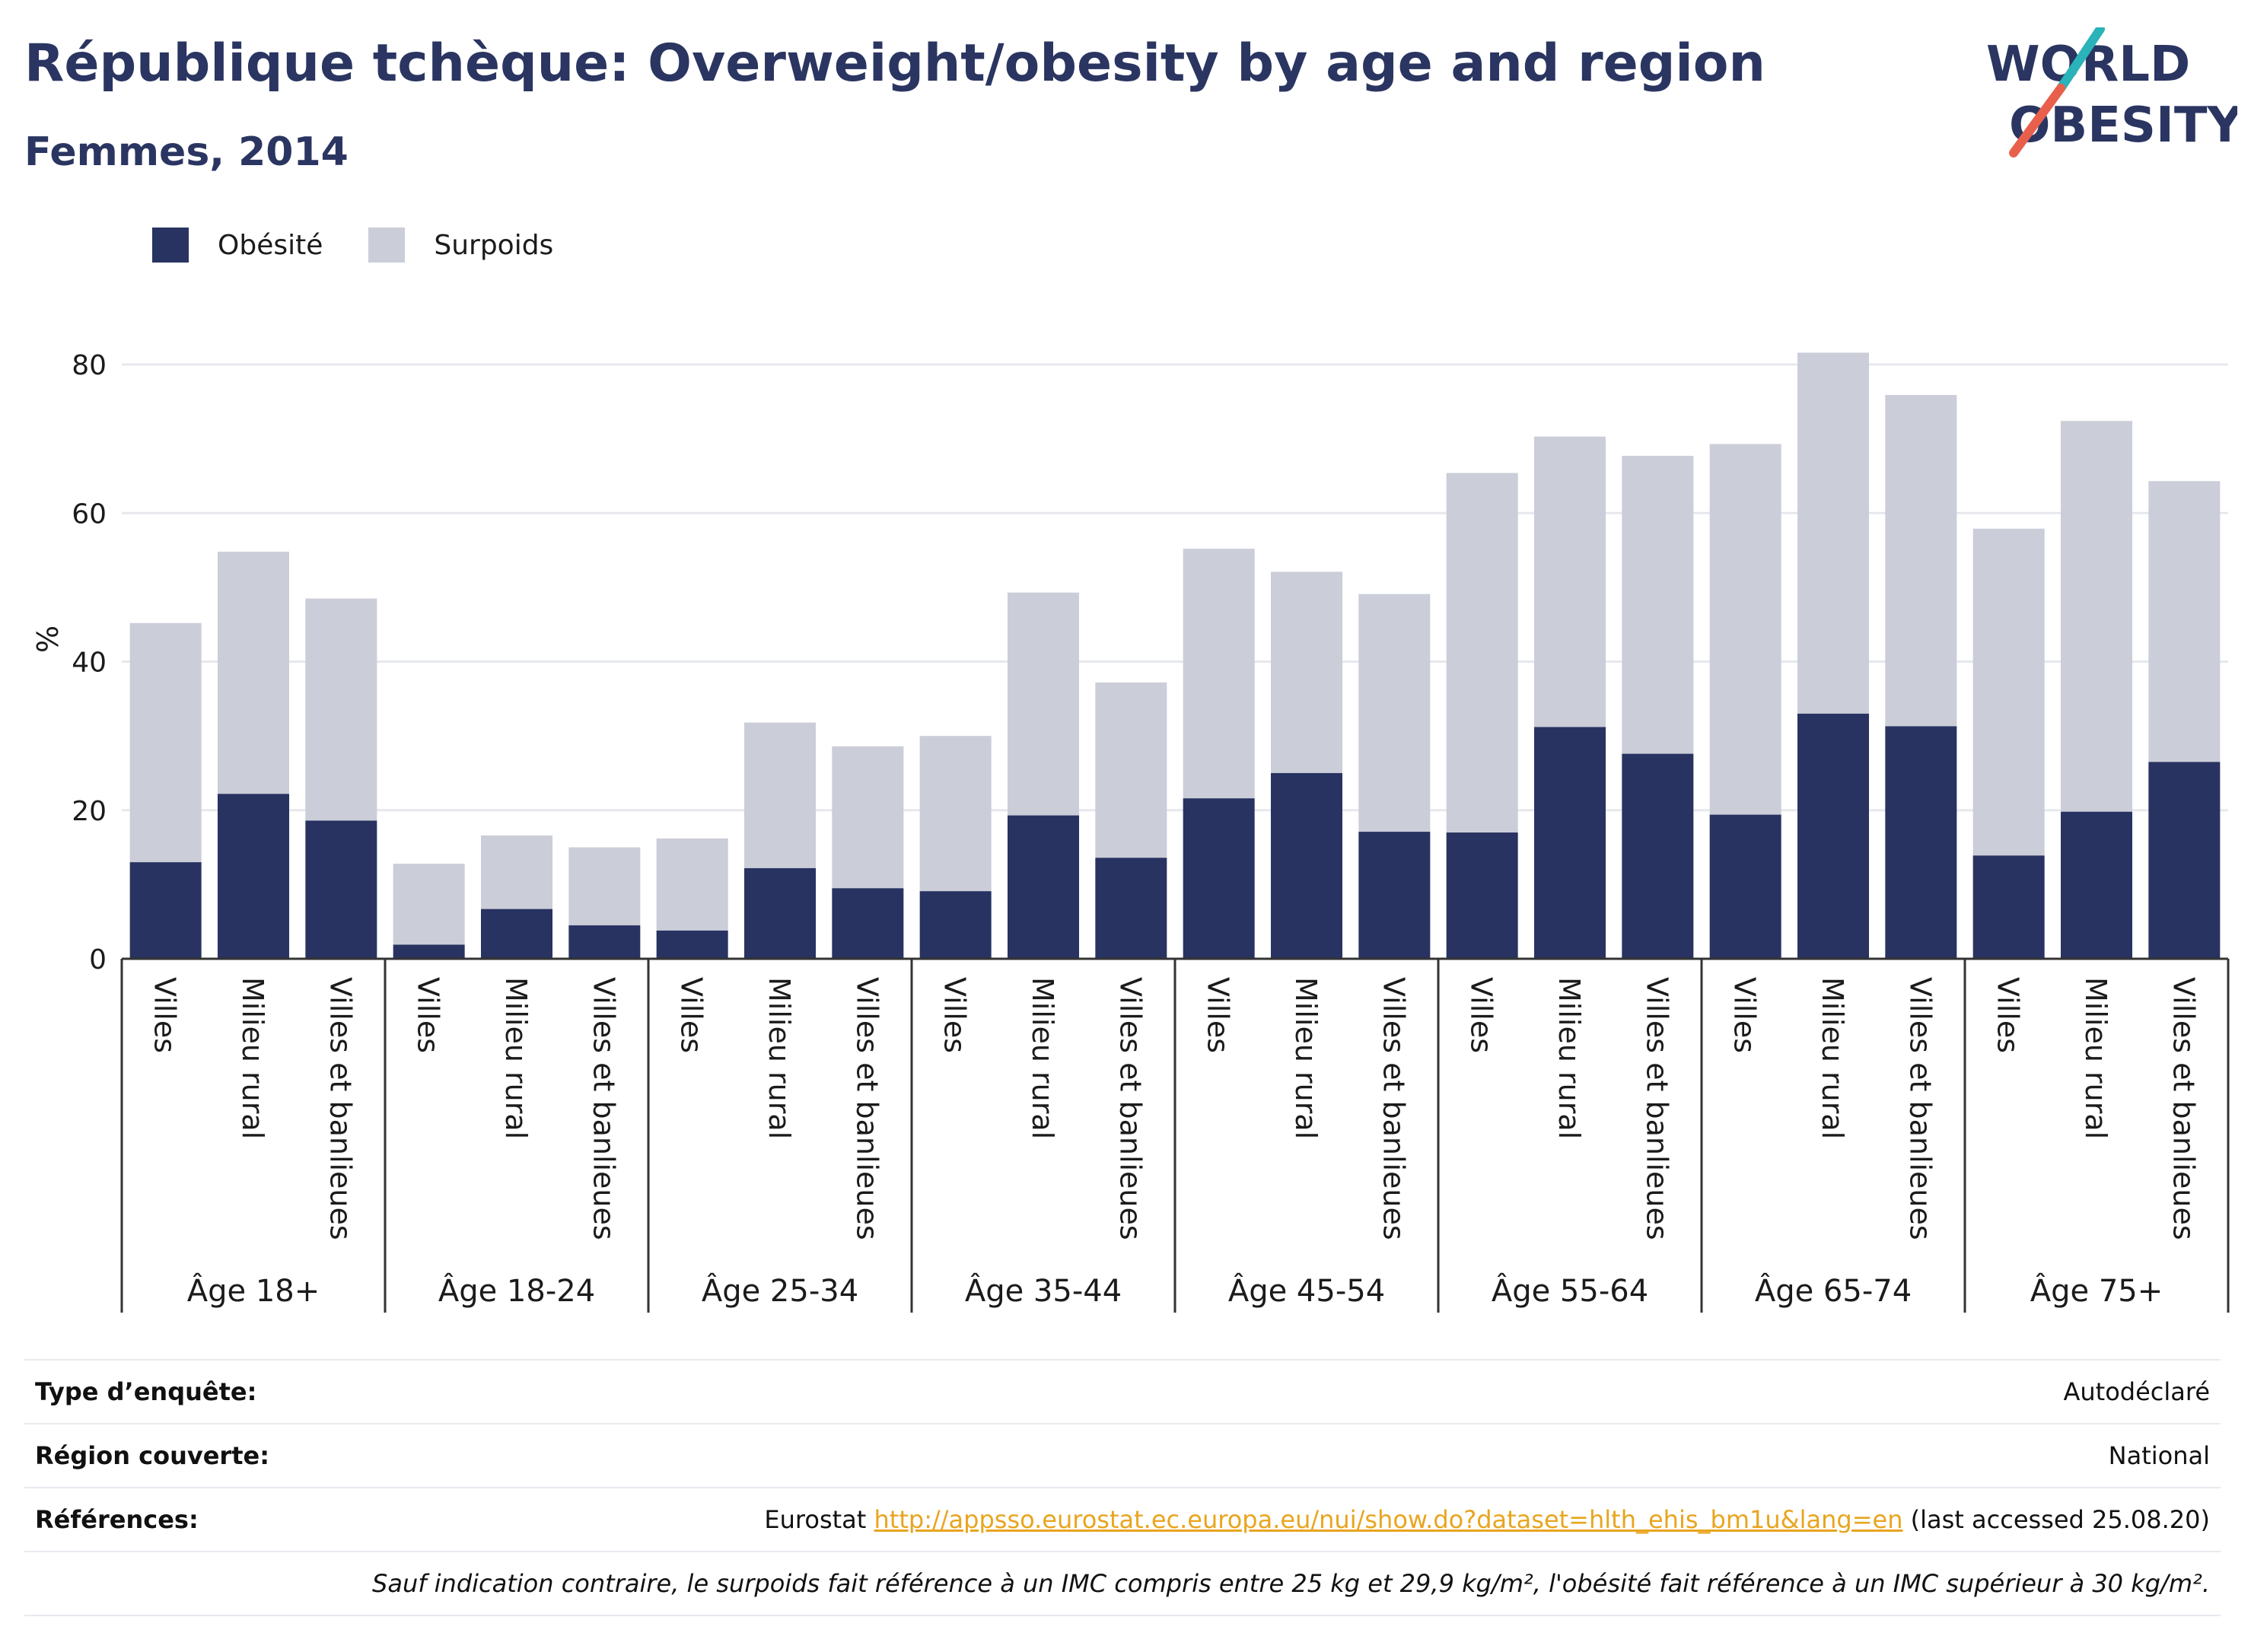 This screenshot has height=1652, width=2251. Describe the element at coordinates (89, 663) in the screenshot. I see `y-tick-label: 40` at that location.